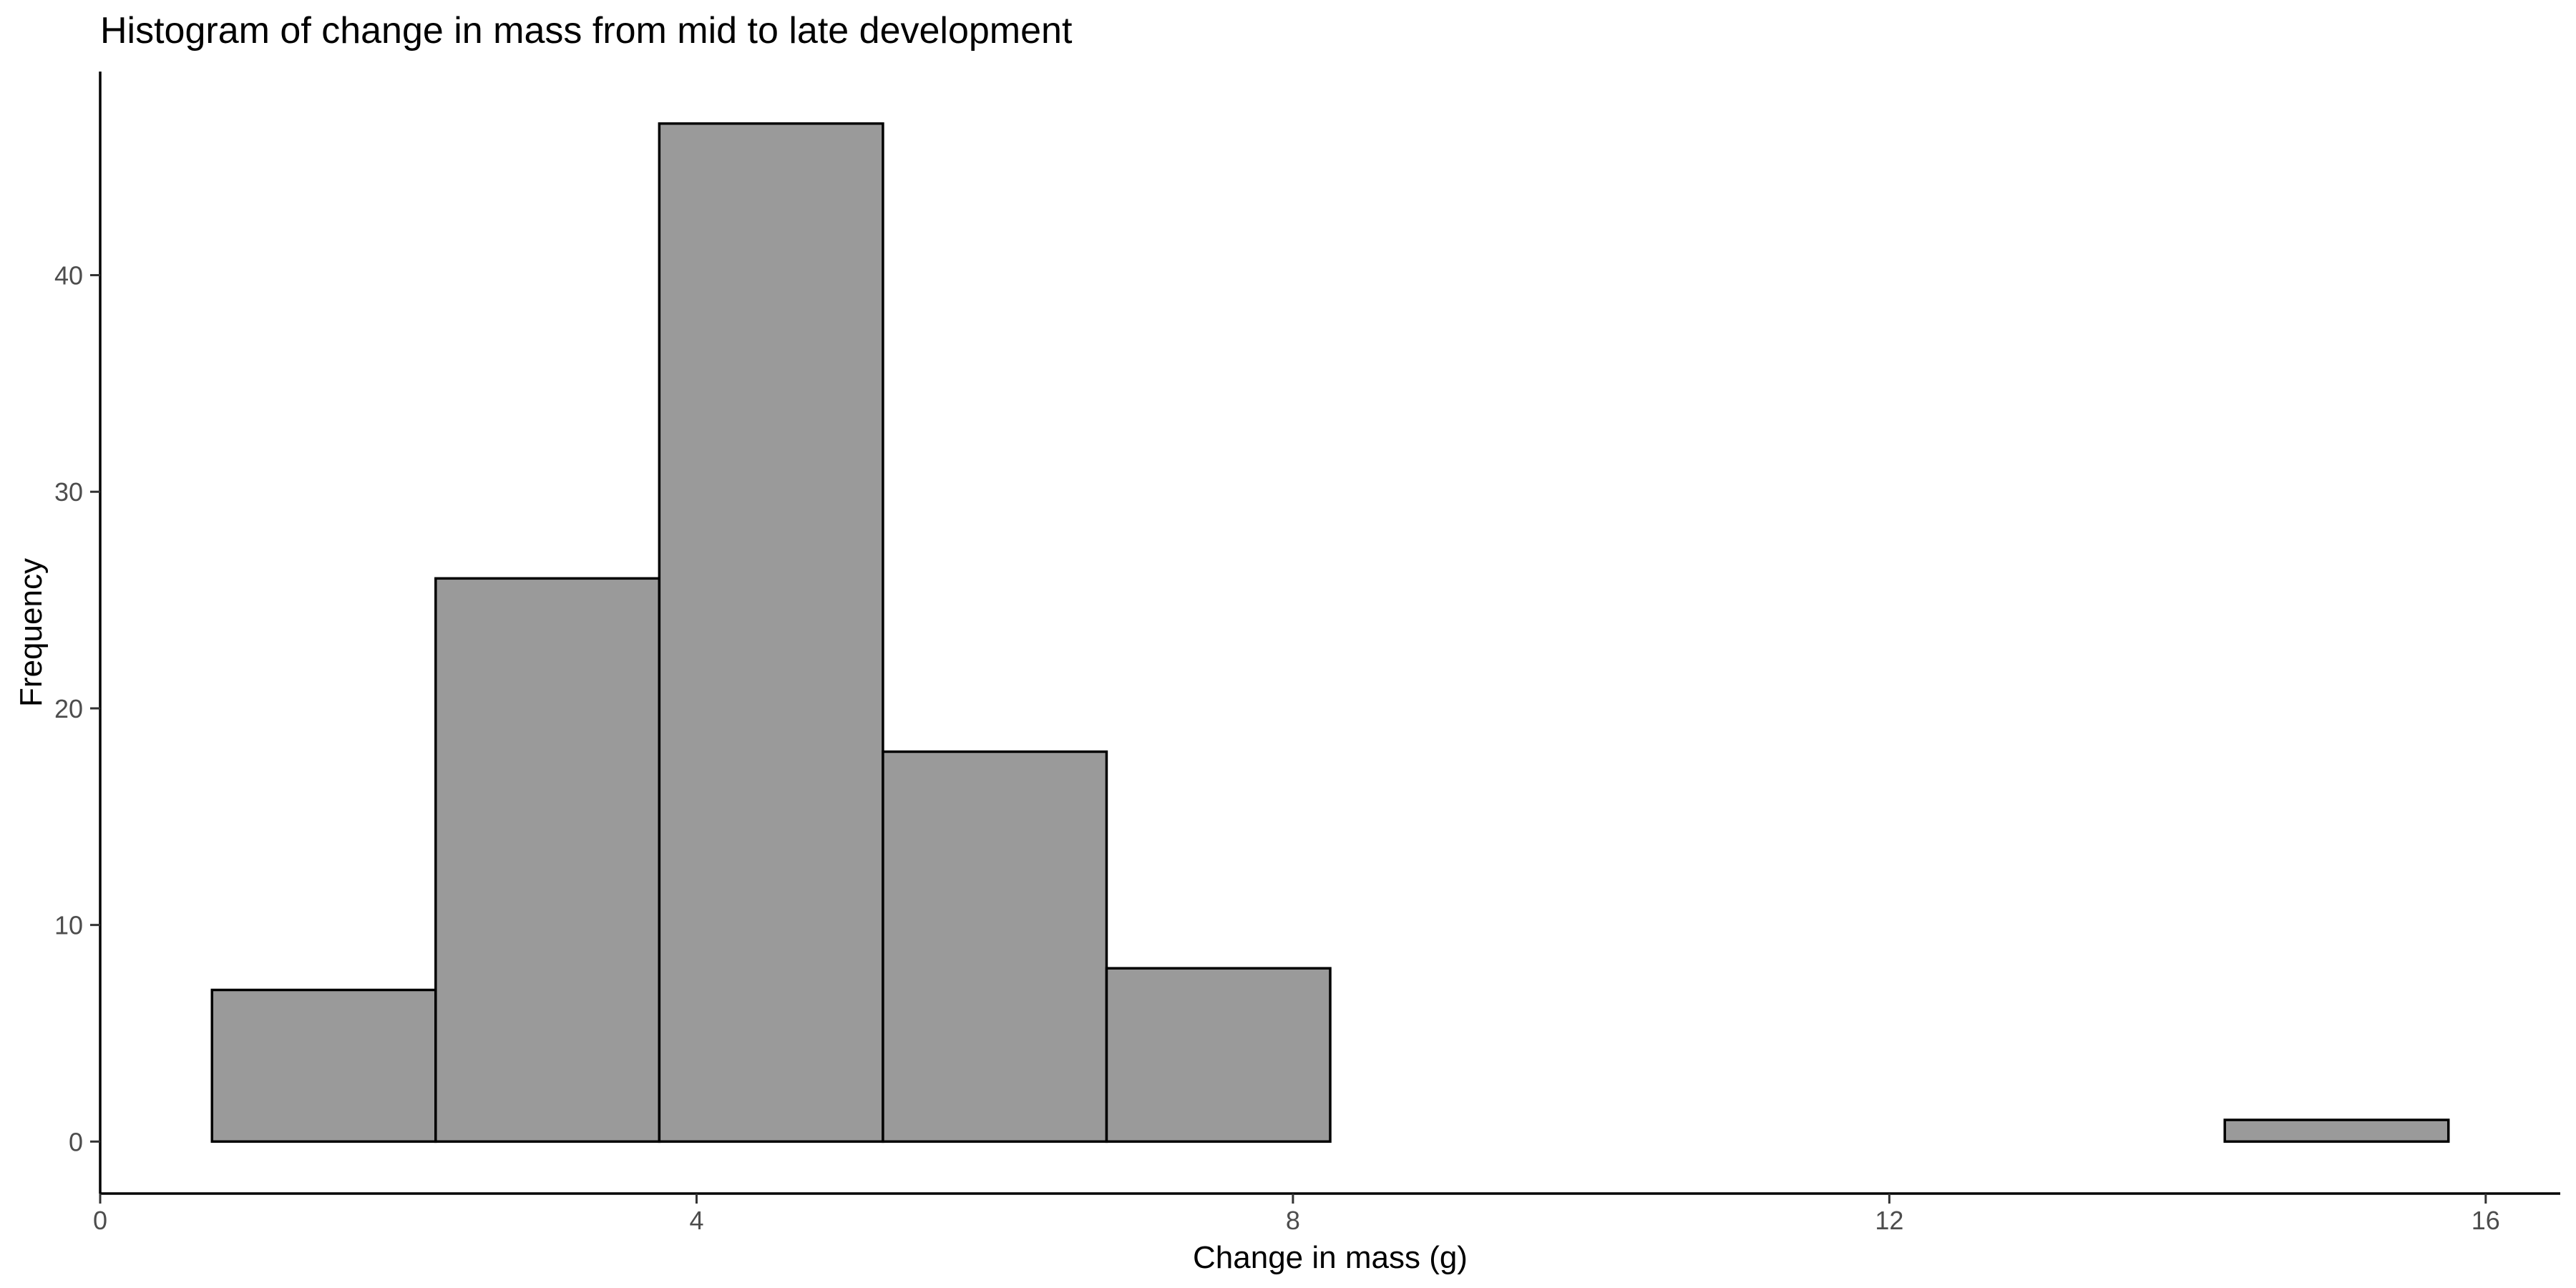 This screenshot has height=1288, width=2576. I want to click on y-axis-label: Frequency, so click(31, 632).